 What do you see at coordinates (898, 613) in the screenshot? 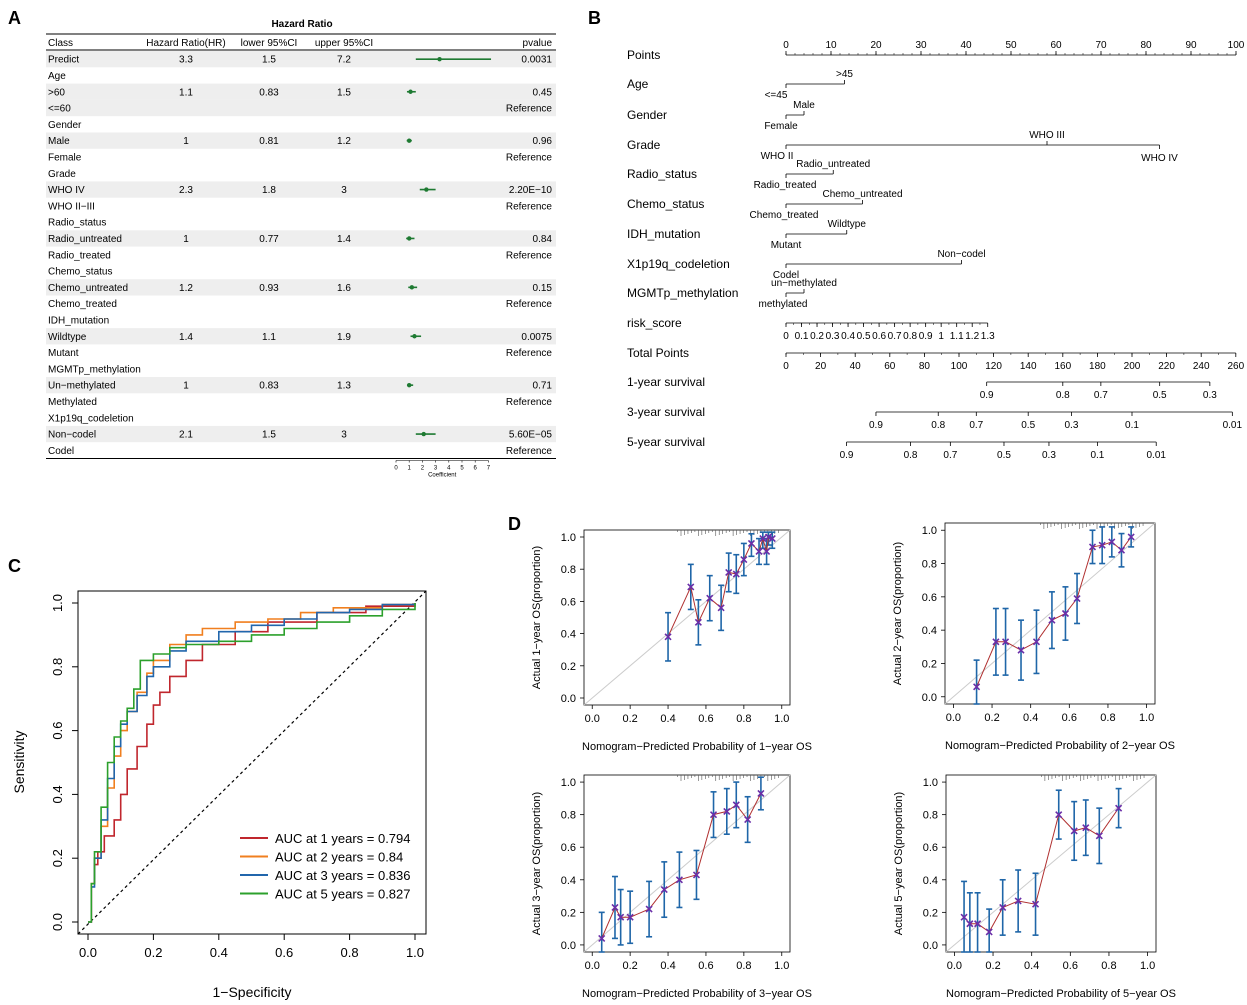
I see `calibration-y-axis-title: Actual 2−year OS(proportion)` at bounding box center [898, 613].